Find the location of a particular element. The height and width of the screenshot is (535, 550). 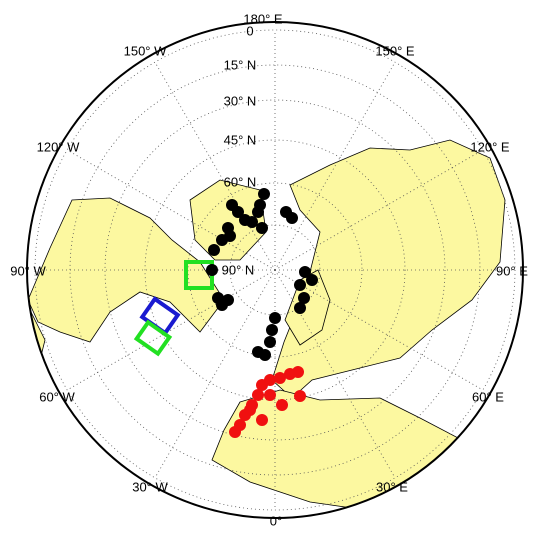

lon-label: 90° W is located at coordinates (28, 270).